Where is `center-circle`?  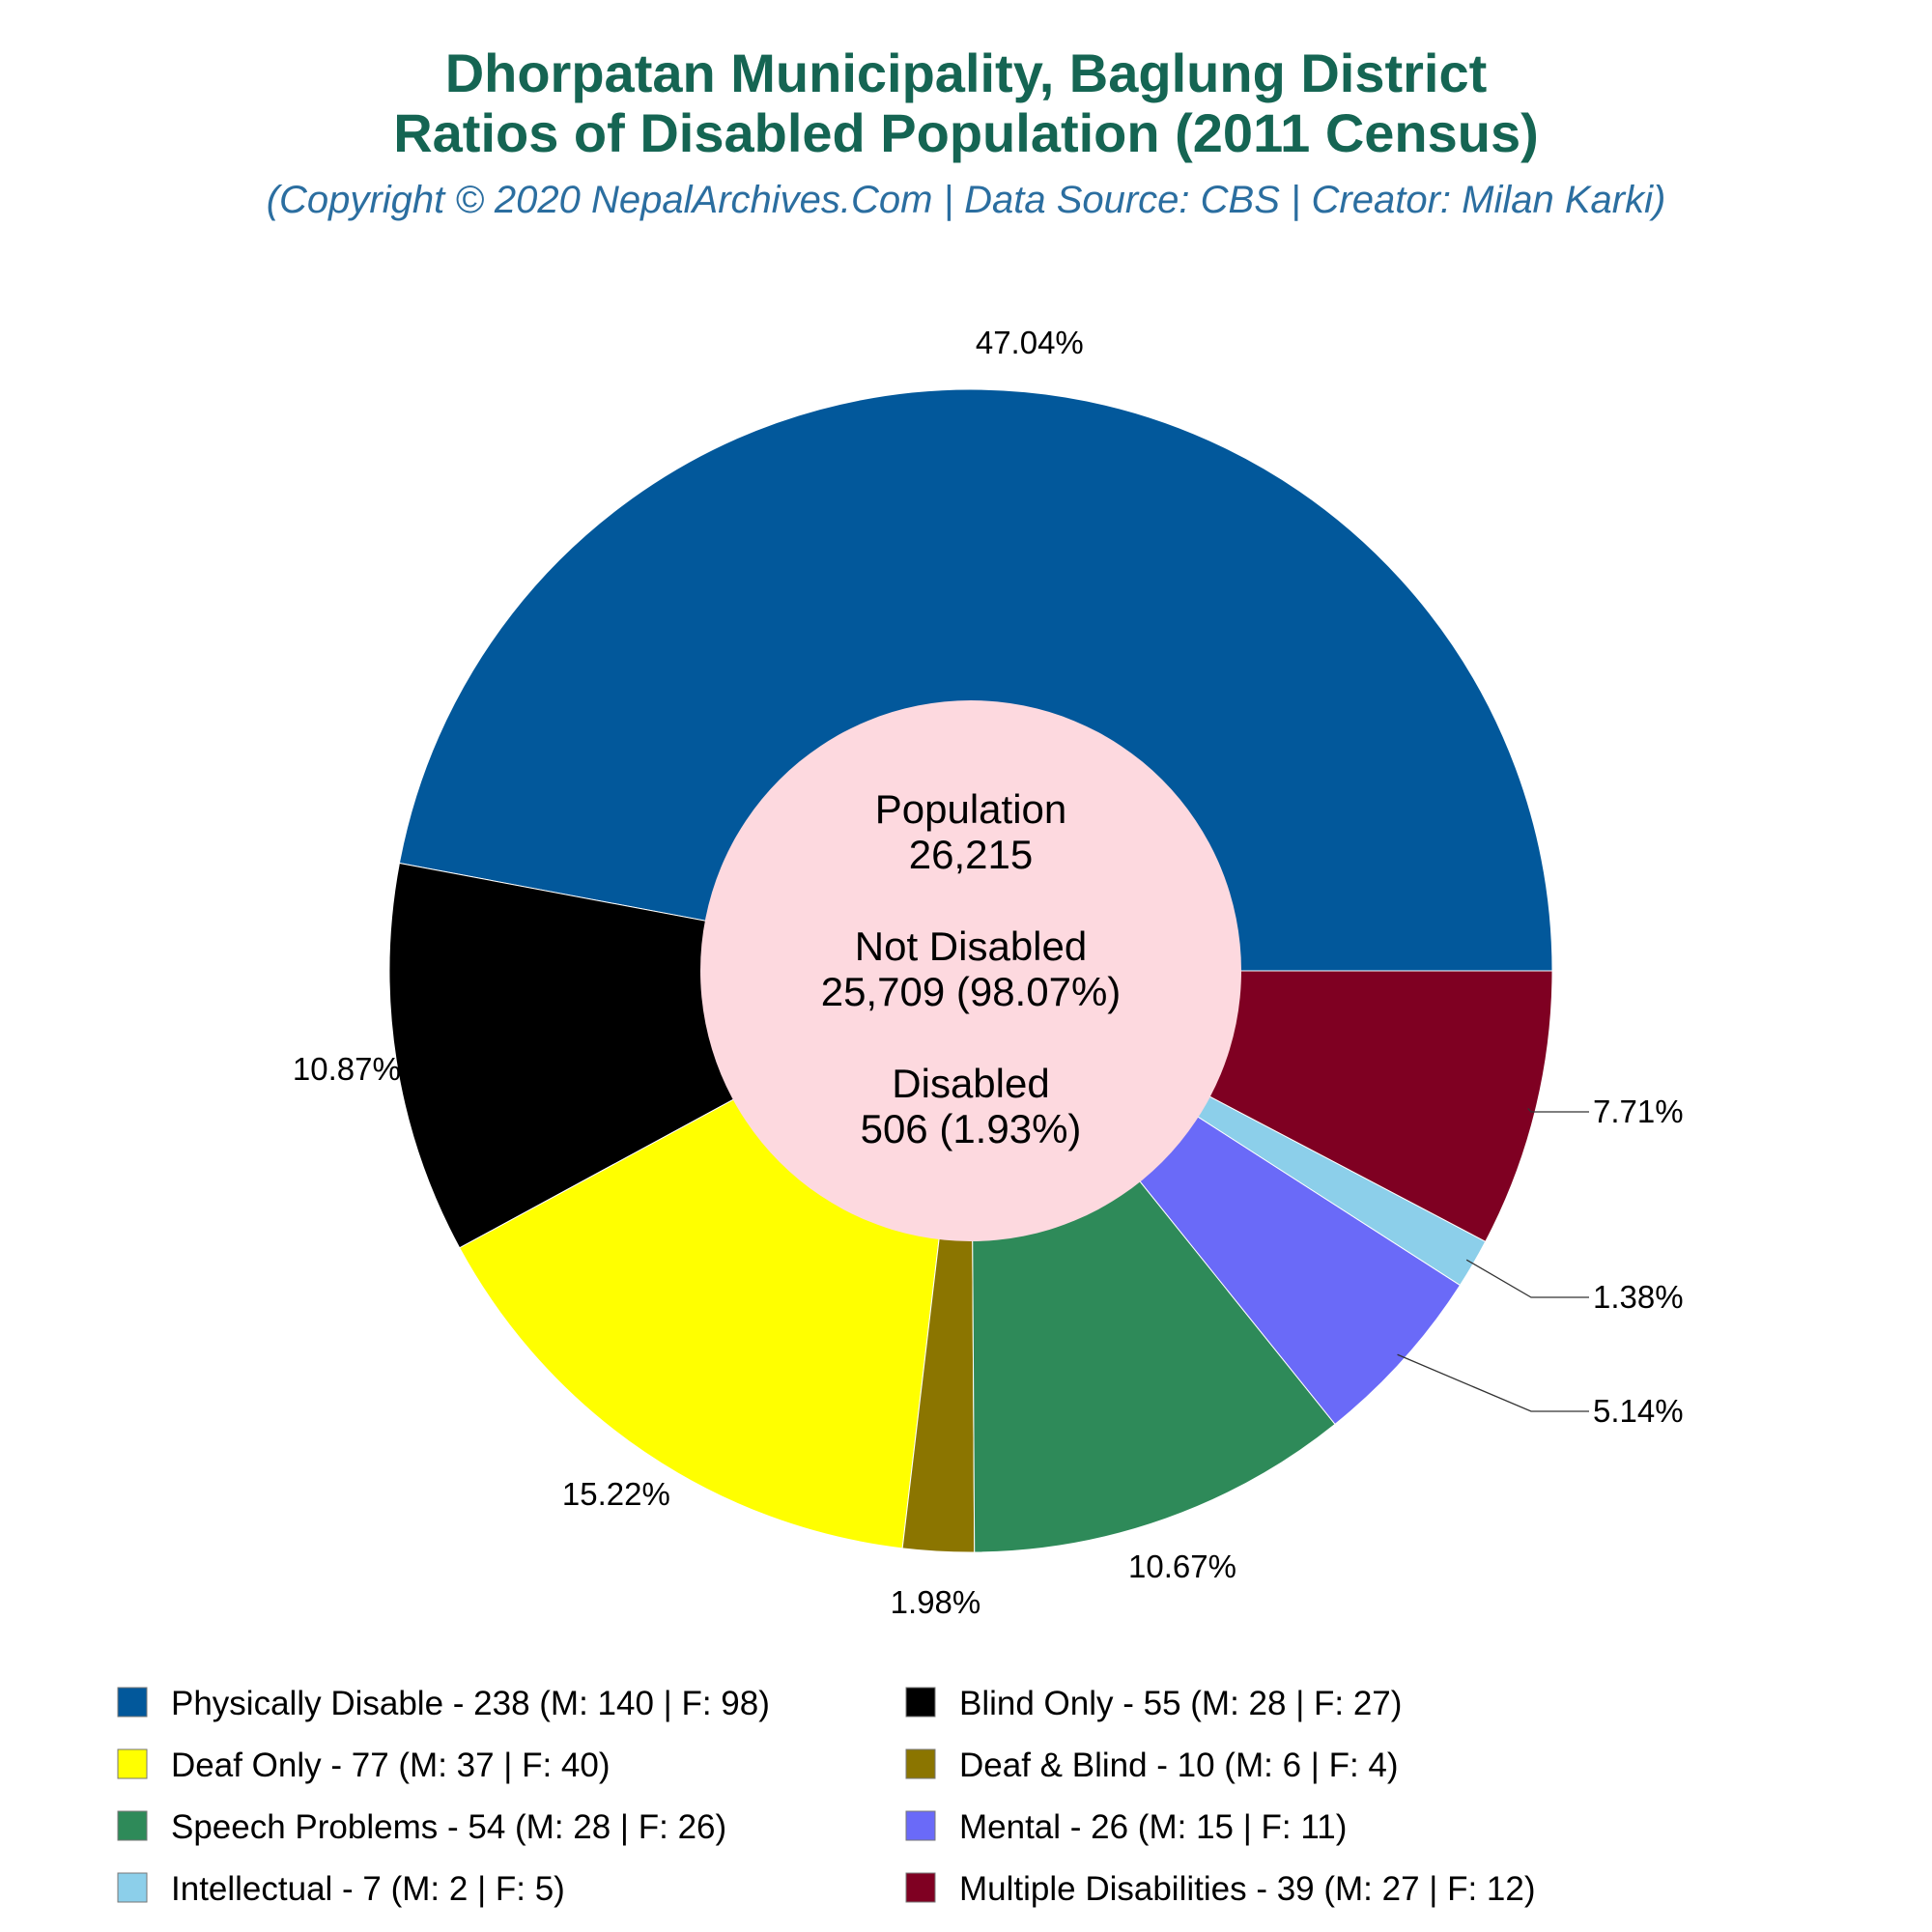
center-circle is located at coordinates (970, 970).